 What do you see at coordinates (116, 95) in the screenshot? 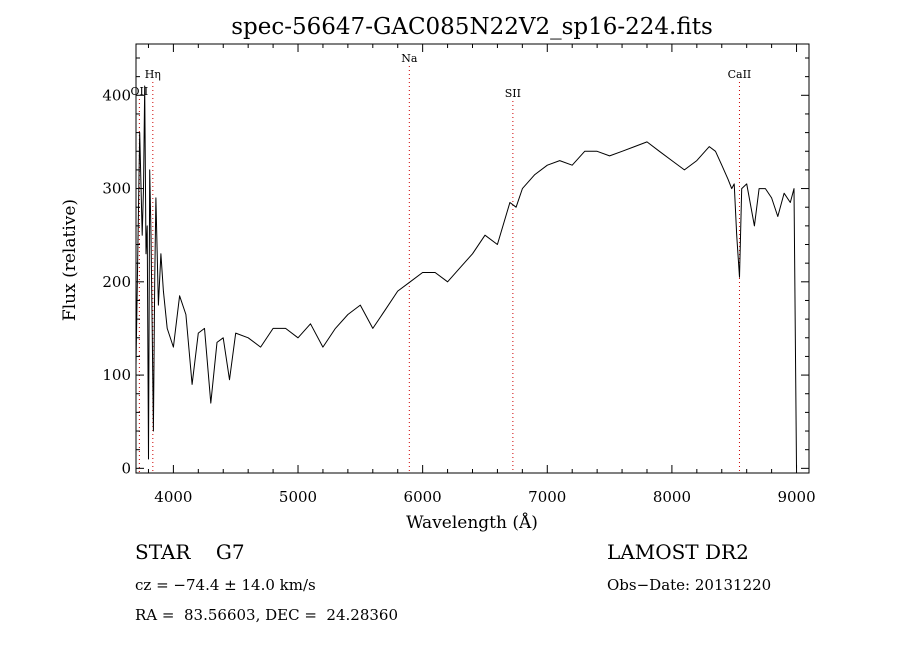
I see `y-tick-label: 400` at bounding box center [116, 95].